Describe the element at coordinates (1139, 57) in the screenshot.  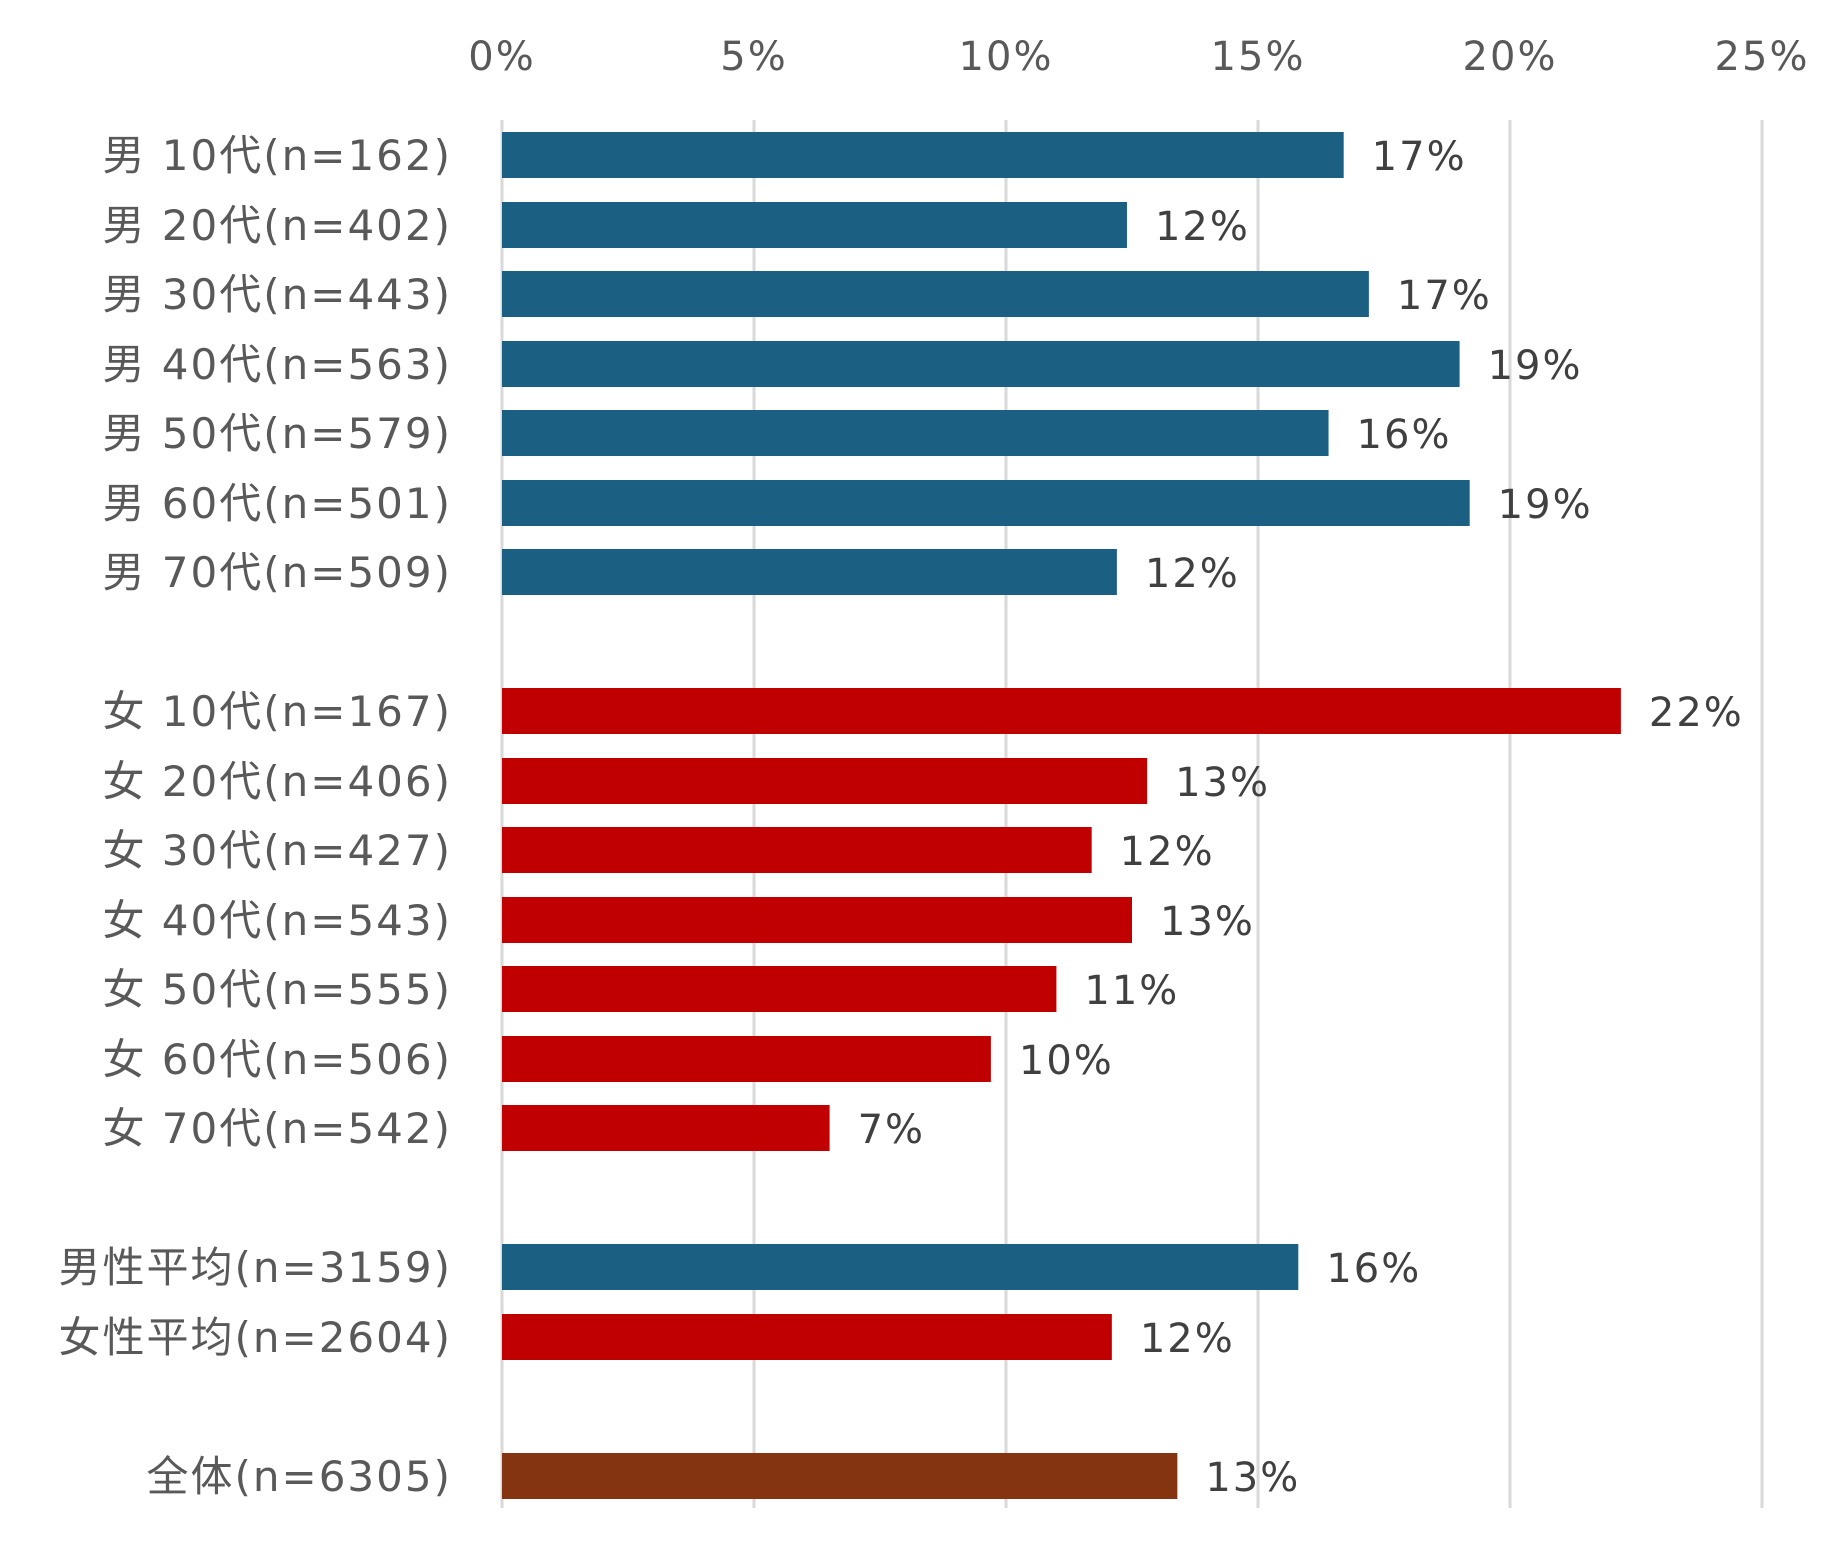
I see `x-axis-ticks: 0% 5% 10% 15% 20% 25%` at that location.